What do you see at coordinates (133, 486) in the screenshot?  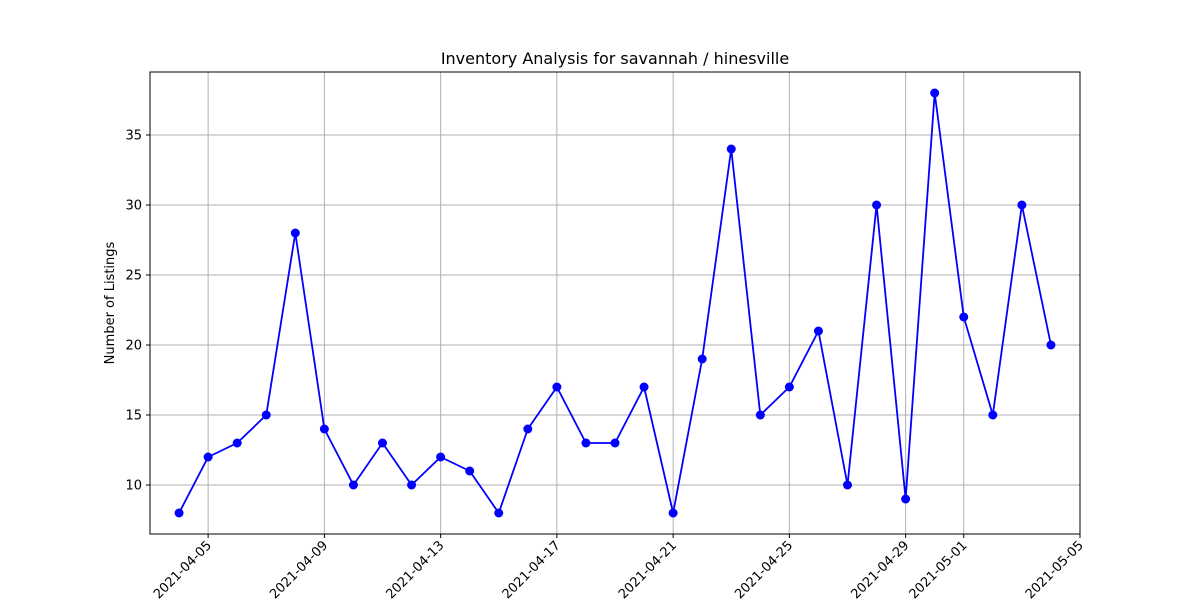 I see `y-tick-label: 10` at bounding box center [133, 486].